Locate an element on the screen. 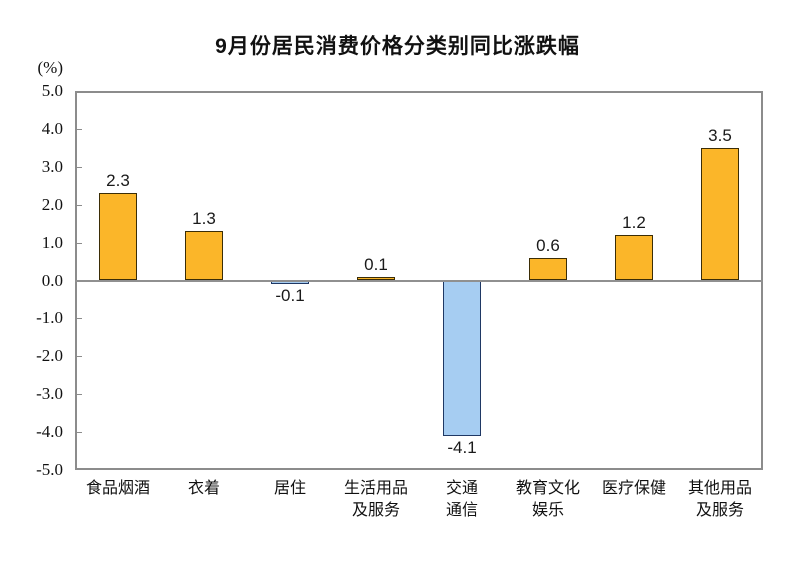 The image size is (795, 565). bar-value-label: 0.1 is located at coordinates (376, 264).